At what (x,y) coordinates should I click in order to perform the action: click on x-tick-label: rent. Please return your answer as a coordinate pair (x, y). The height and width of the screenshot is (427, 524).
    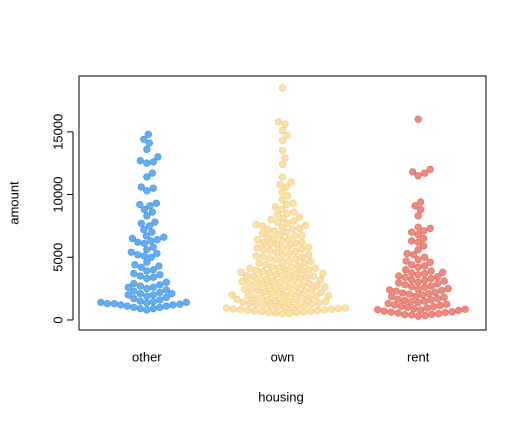
    Looking at the image, I should click on (418, 356).